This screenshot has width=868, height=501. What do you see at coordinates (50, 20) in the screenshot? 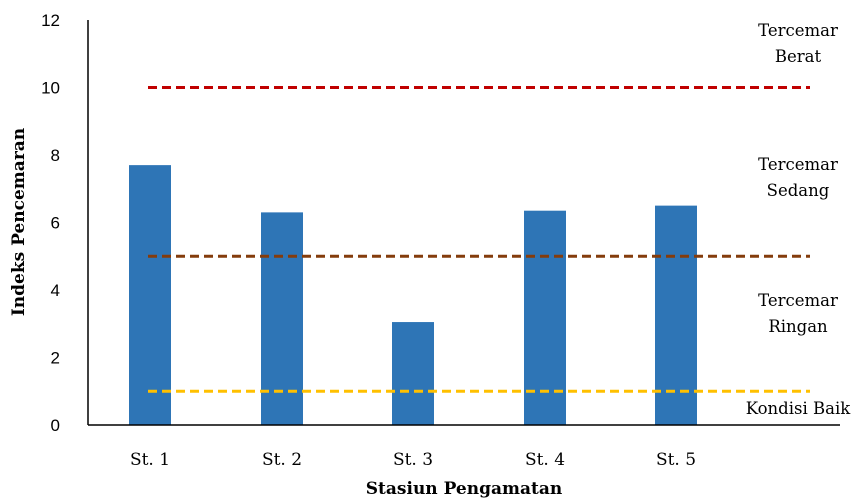
I see `y-tick-label: 12` at bounding box center [50, 20].